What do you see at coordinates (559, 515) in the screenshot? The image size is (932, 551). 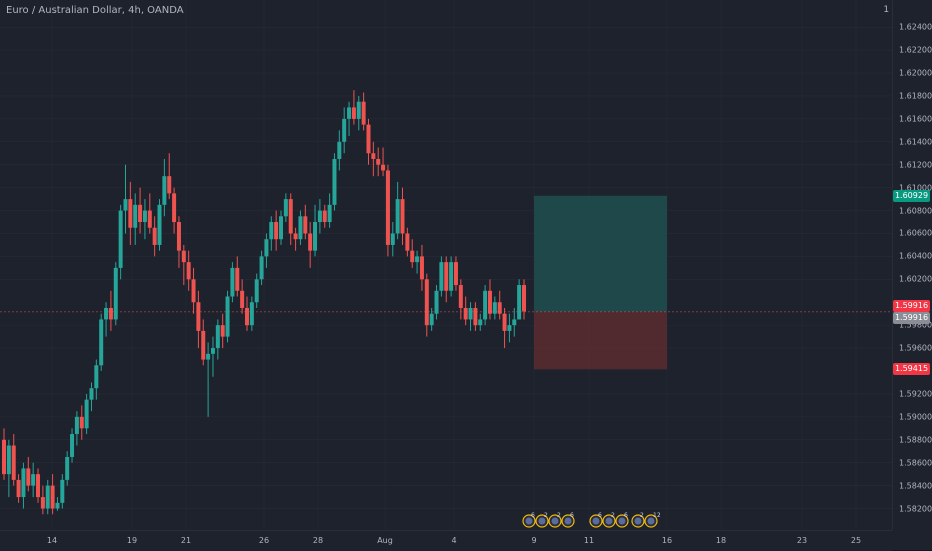 I see `event-marker-count: 2` at bounding box center [559, 515].